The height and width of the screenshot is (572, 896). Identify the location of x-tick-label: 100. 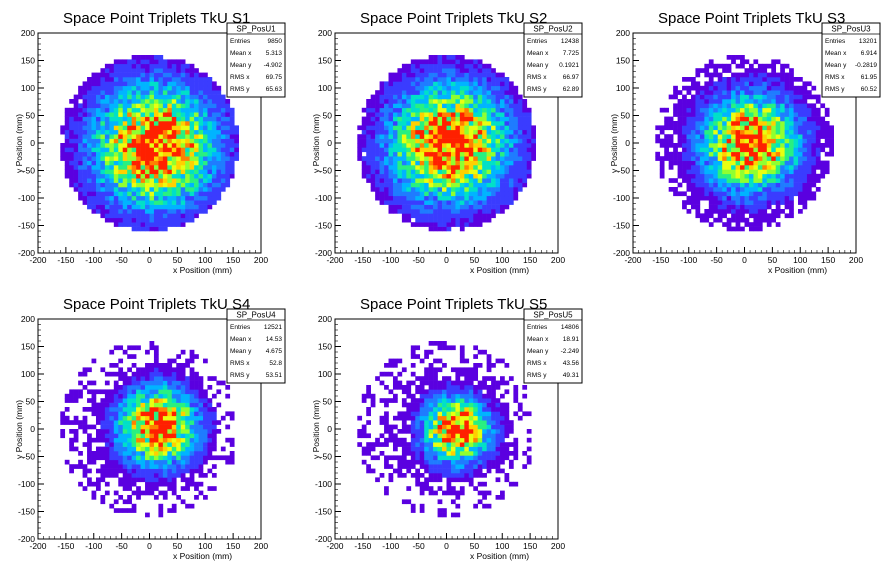
(205, 260).